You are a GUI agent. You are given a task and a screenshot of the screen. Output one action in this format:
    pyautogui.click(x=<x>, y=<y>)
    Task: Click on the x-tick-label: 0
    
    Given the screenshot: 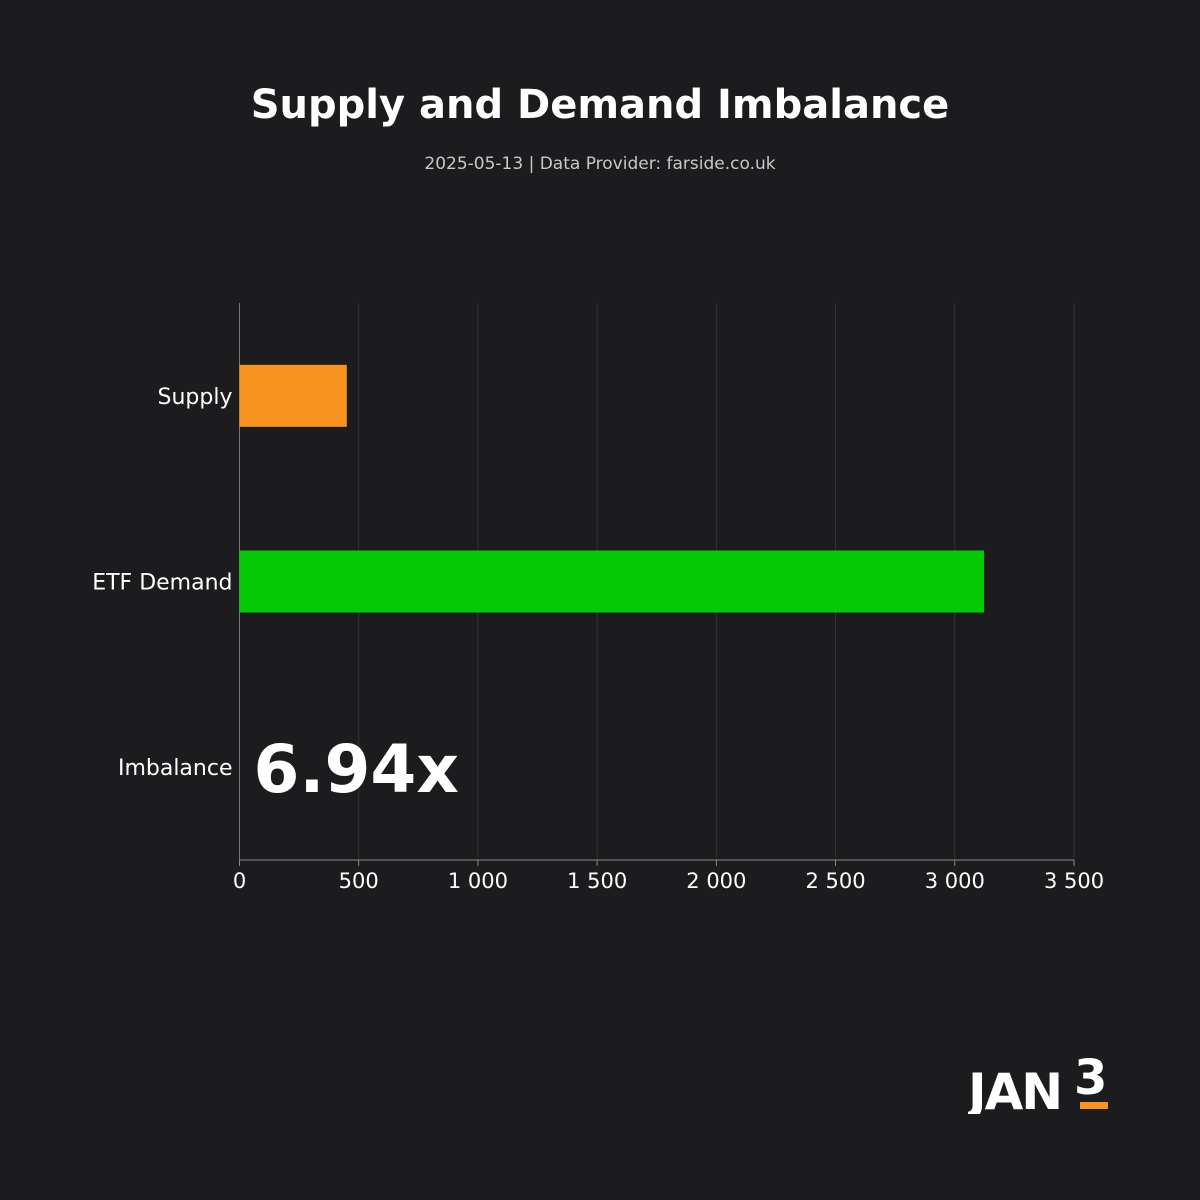 What is the action you would take?
    pyautogui.click(x=239, y=881)
    